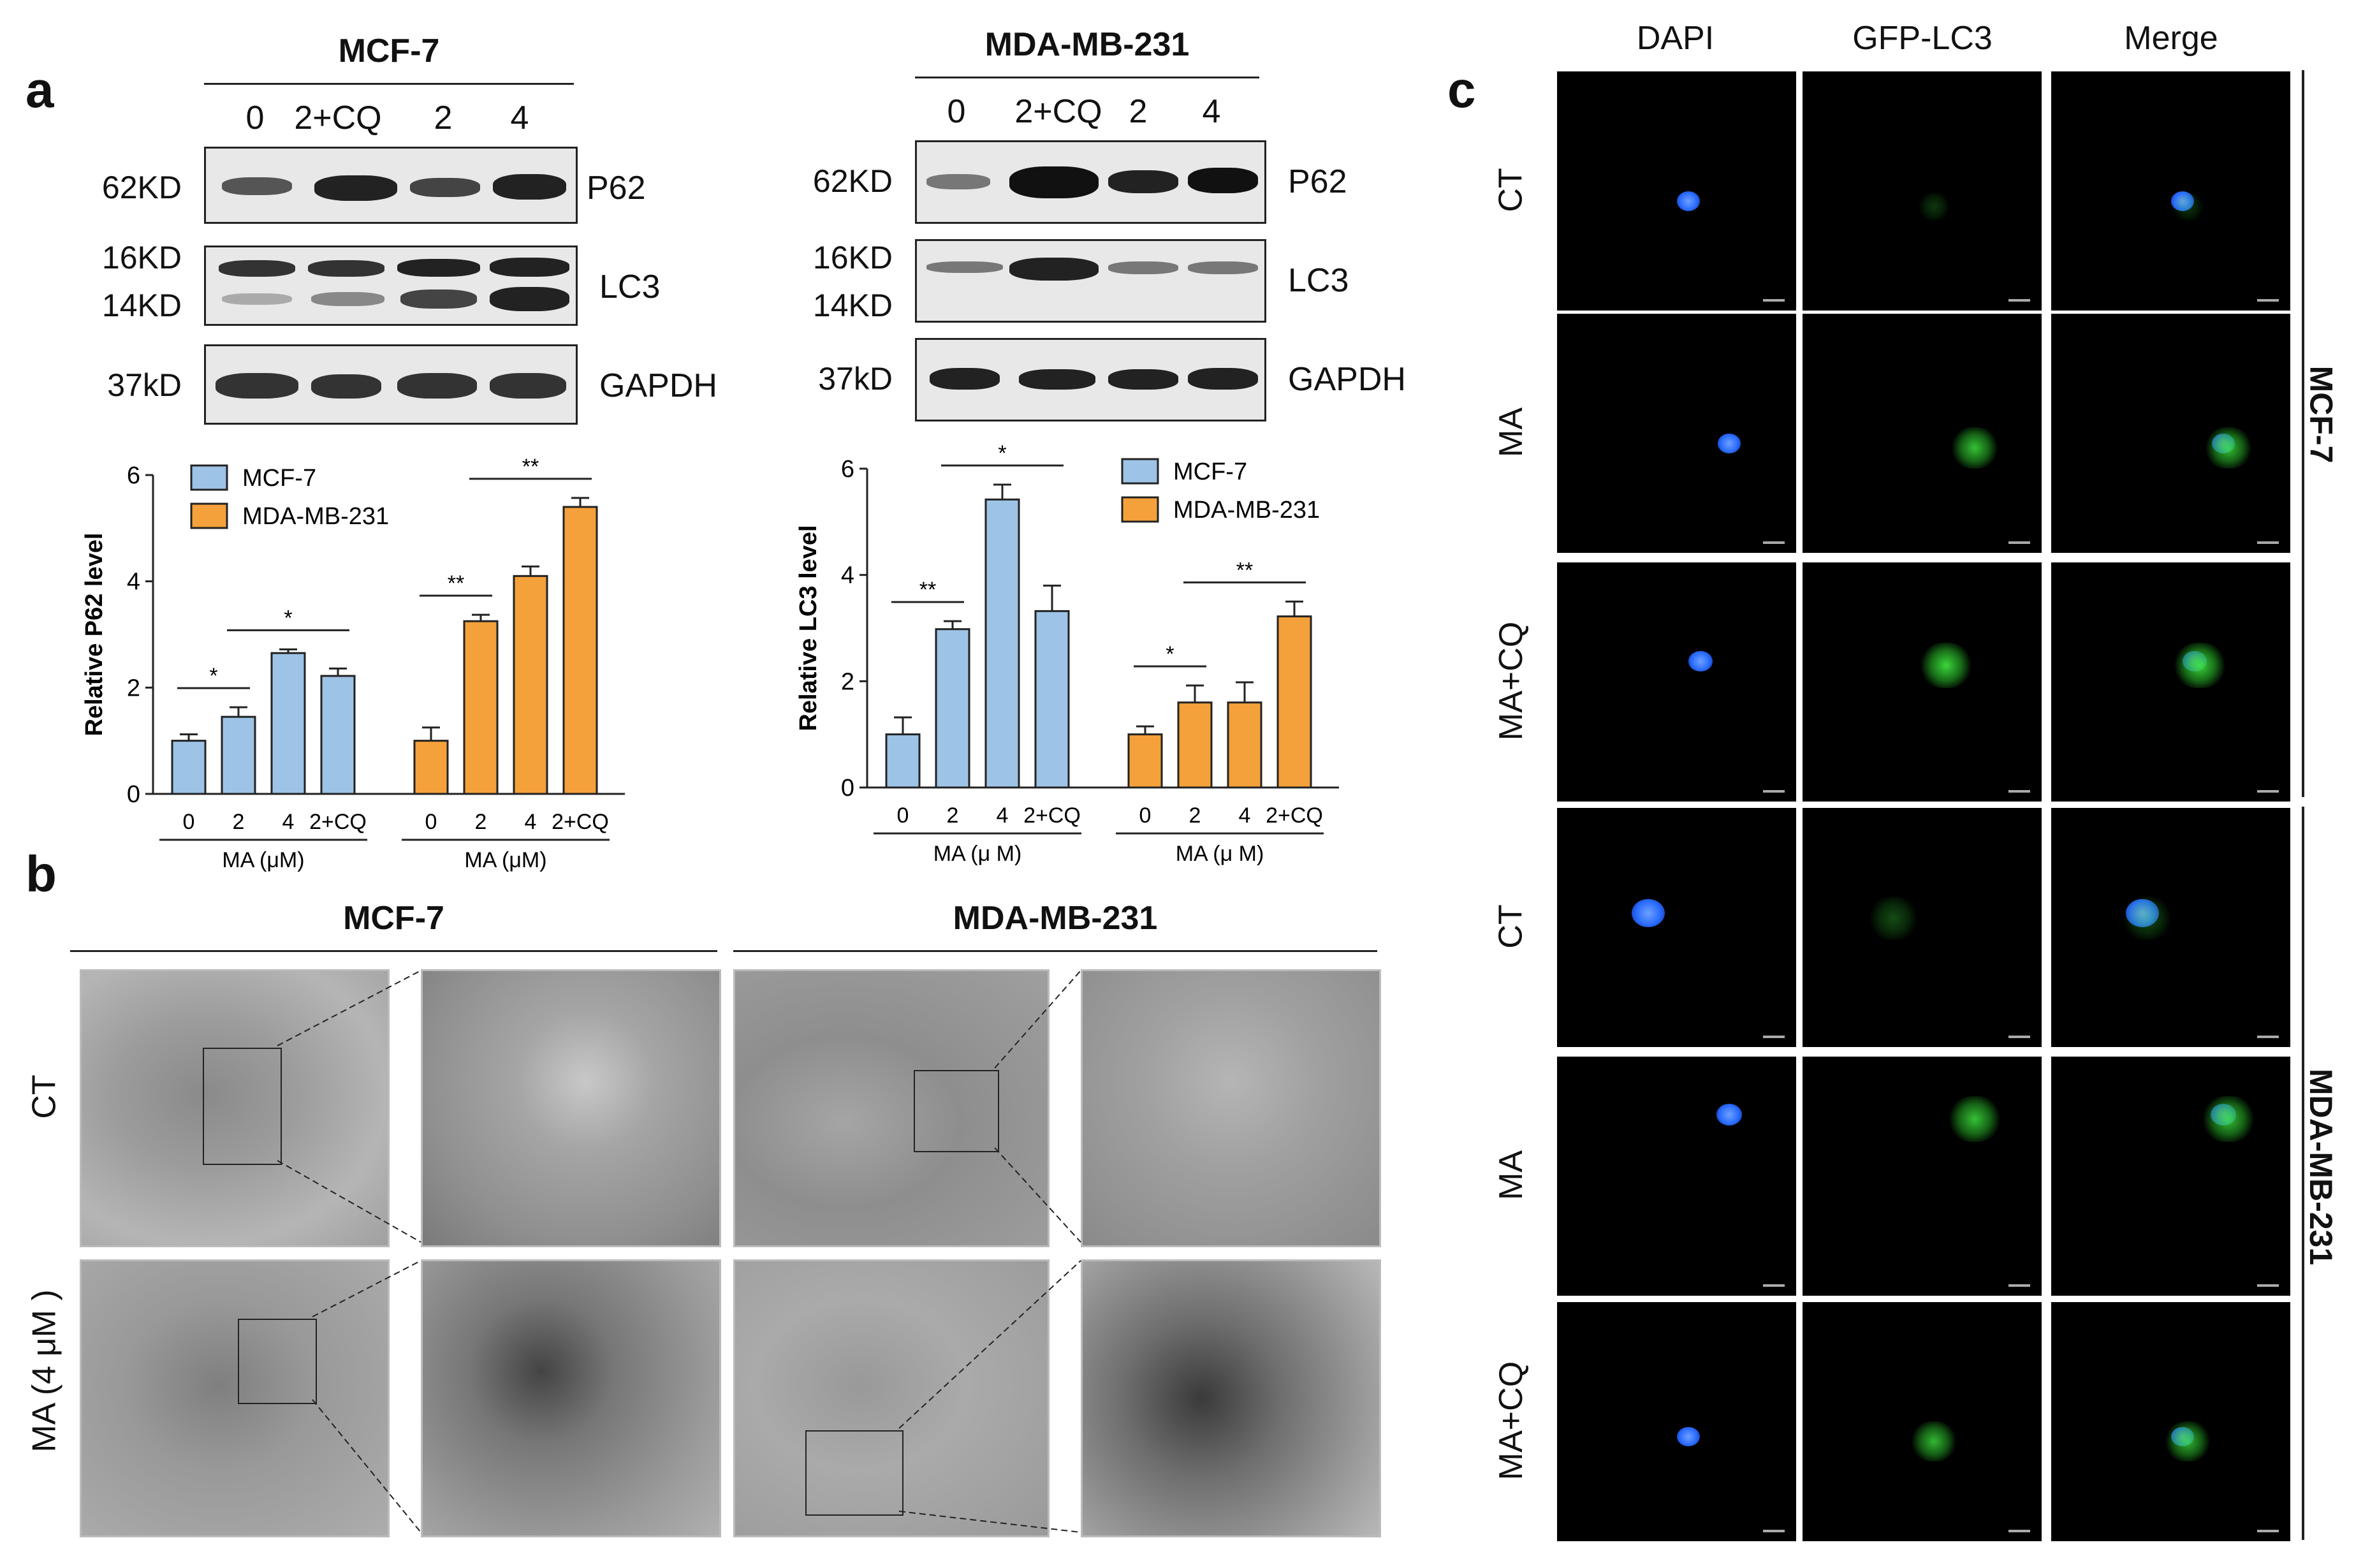 The width and height of the screenshot is (2370, 1568). What do you see at coordinates (658, 385) in the screenshot?
I see `protein-label: GAPDH` at bounding box center [658, 385].